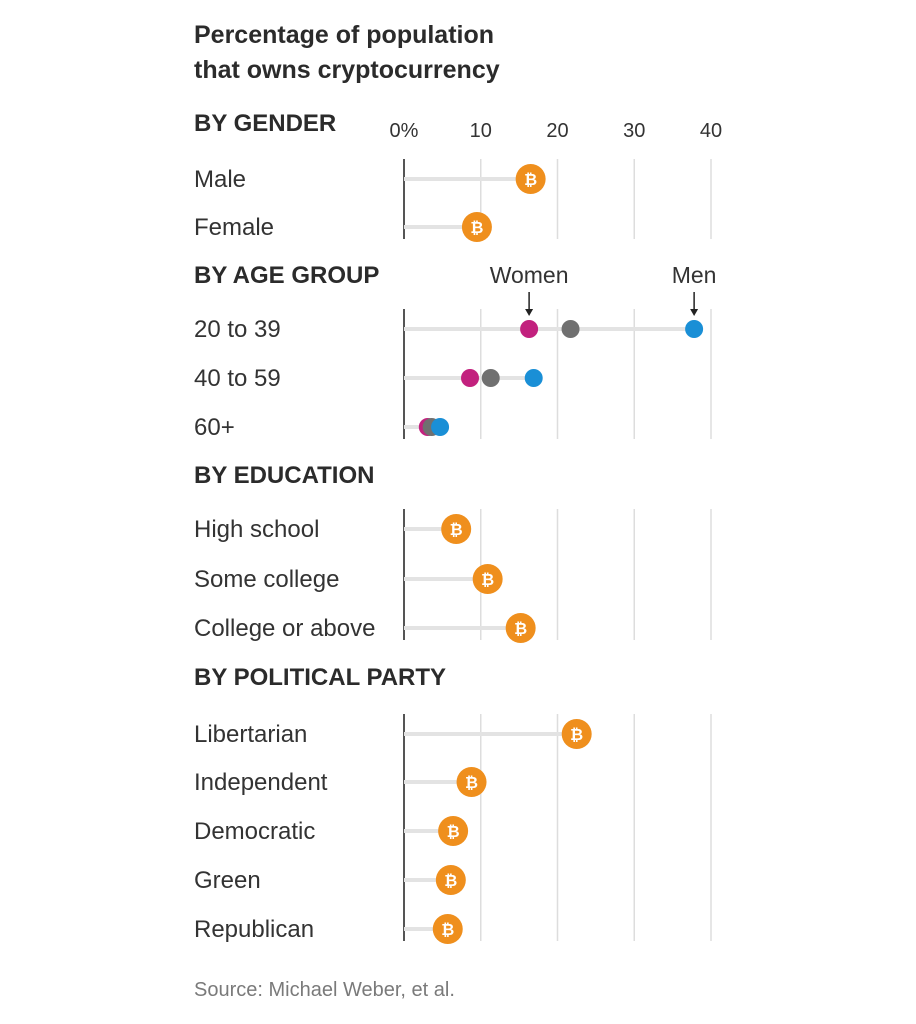 The image size is (916, 1024). I want to click on row-label: Some college, so click(266, 579).